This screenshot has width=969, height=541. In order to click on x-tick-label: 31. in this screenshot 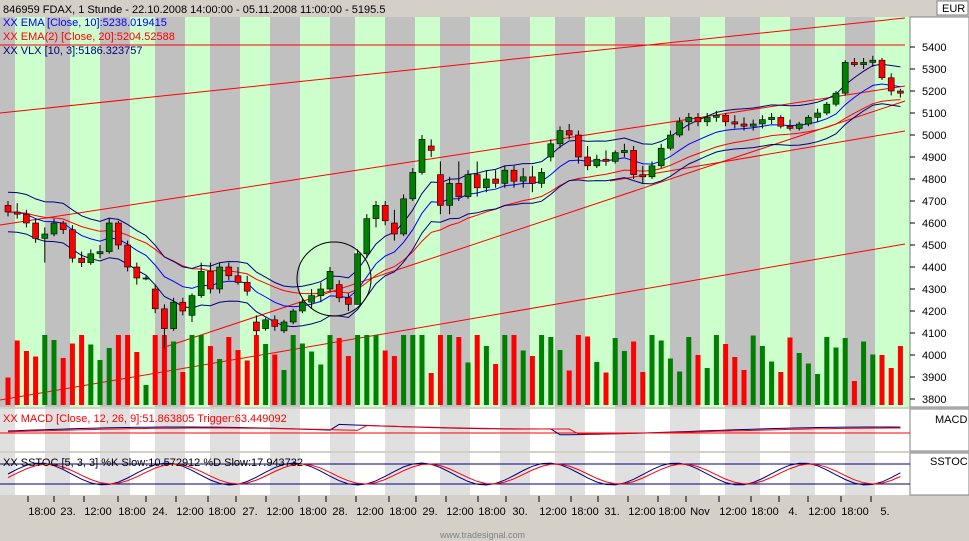, I will do `click(611, 512)`.